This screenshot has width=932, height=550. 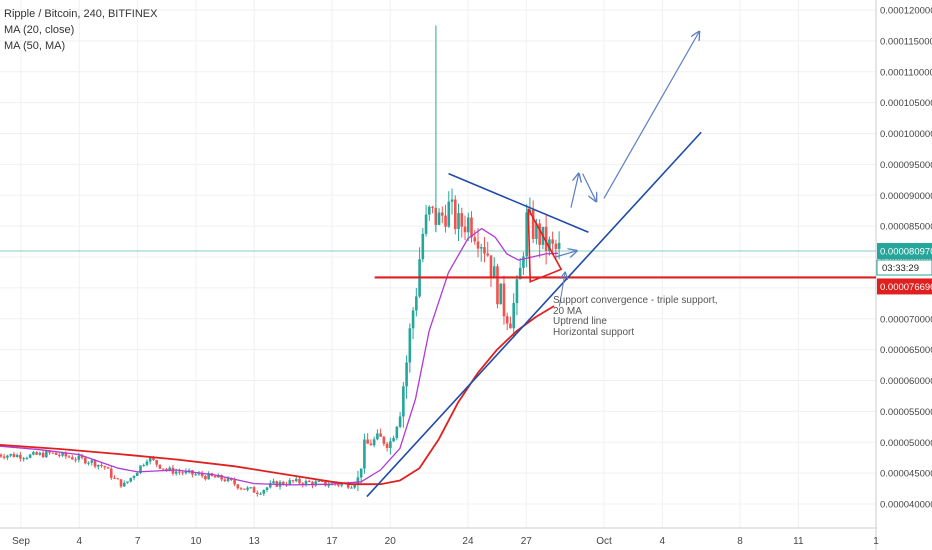 What do you see at coordinates (635, 300) in the screenshot?
I see `annotation-line-1: Support convergence - triple support,` at bounding box center [635, 300].